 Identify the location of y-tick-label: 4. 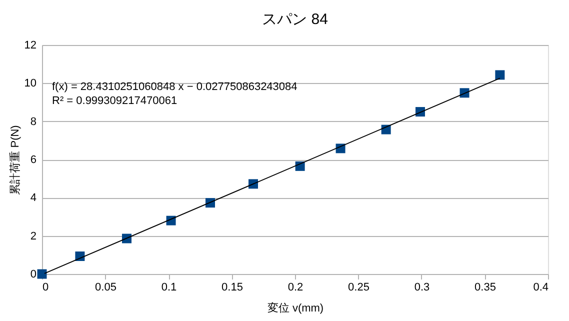
(33, 198).